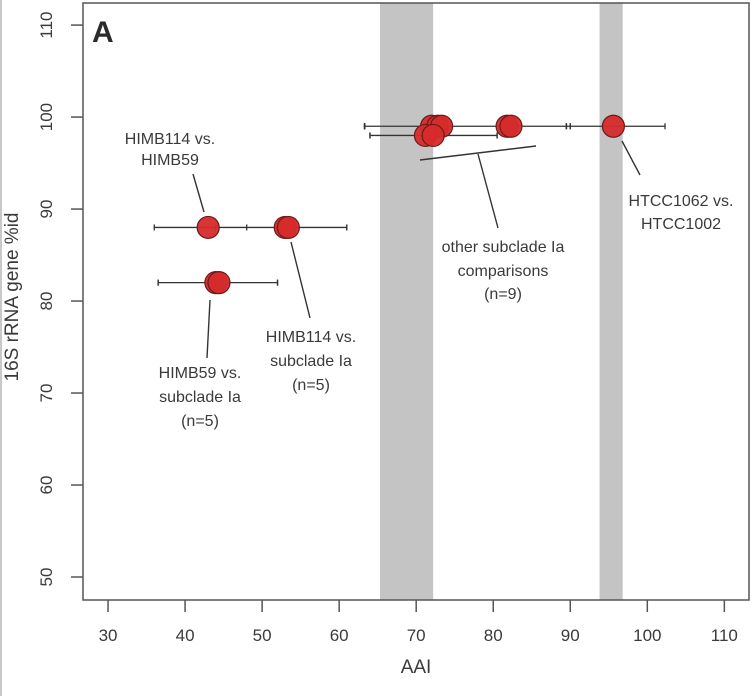 The image size is (752, 696). What do you see at coordinates (170, 160) in the screenshot?
I see `annotation-line: HIMB59` at bounding box center [170, 160].